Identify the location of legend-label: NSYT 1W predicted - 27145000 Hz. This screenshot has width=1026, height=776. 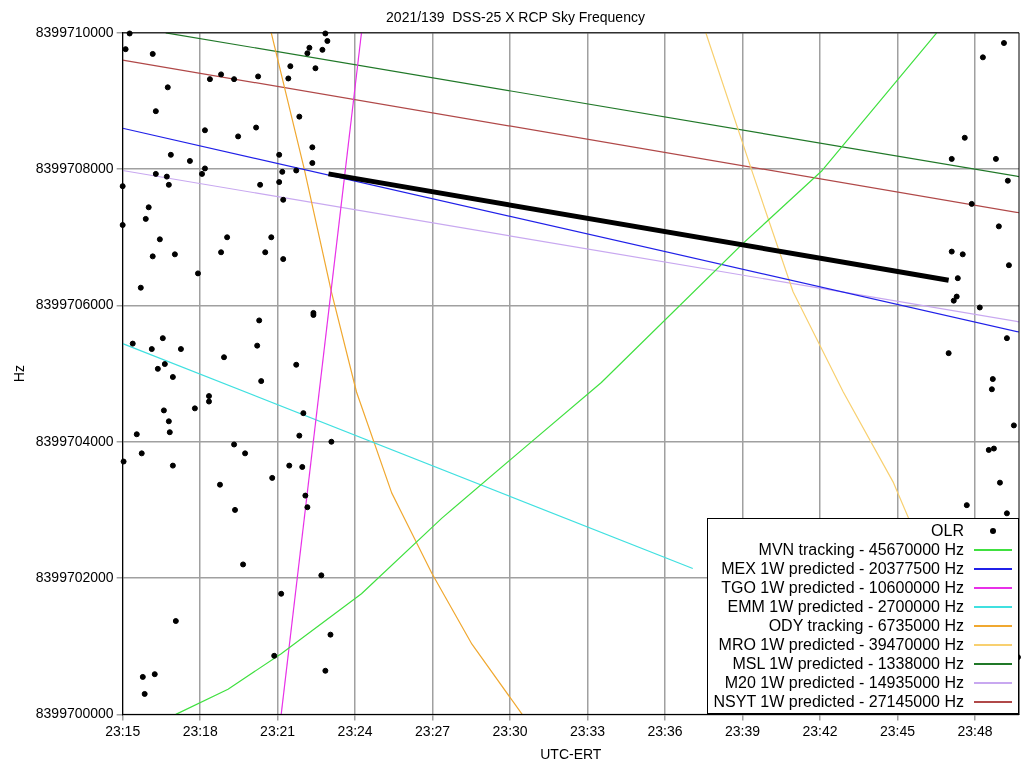
(838, 701).